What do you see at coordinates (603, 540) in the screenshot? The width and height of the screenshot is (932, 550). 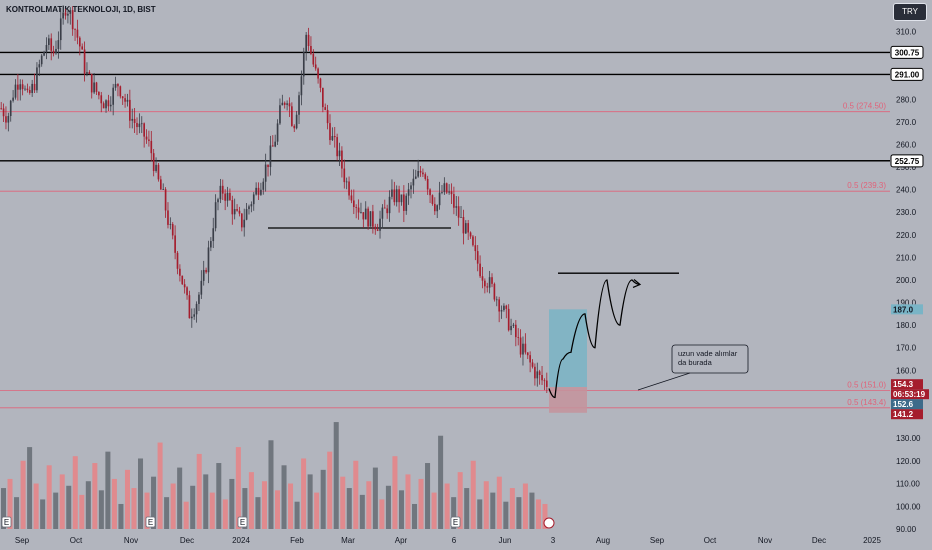 I see `time-tick-label: Aug` at bounding box center [603, 540].